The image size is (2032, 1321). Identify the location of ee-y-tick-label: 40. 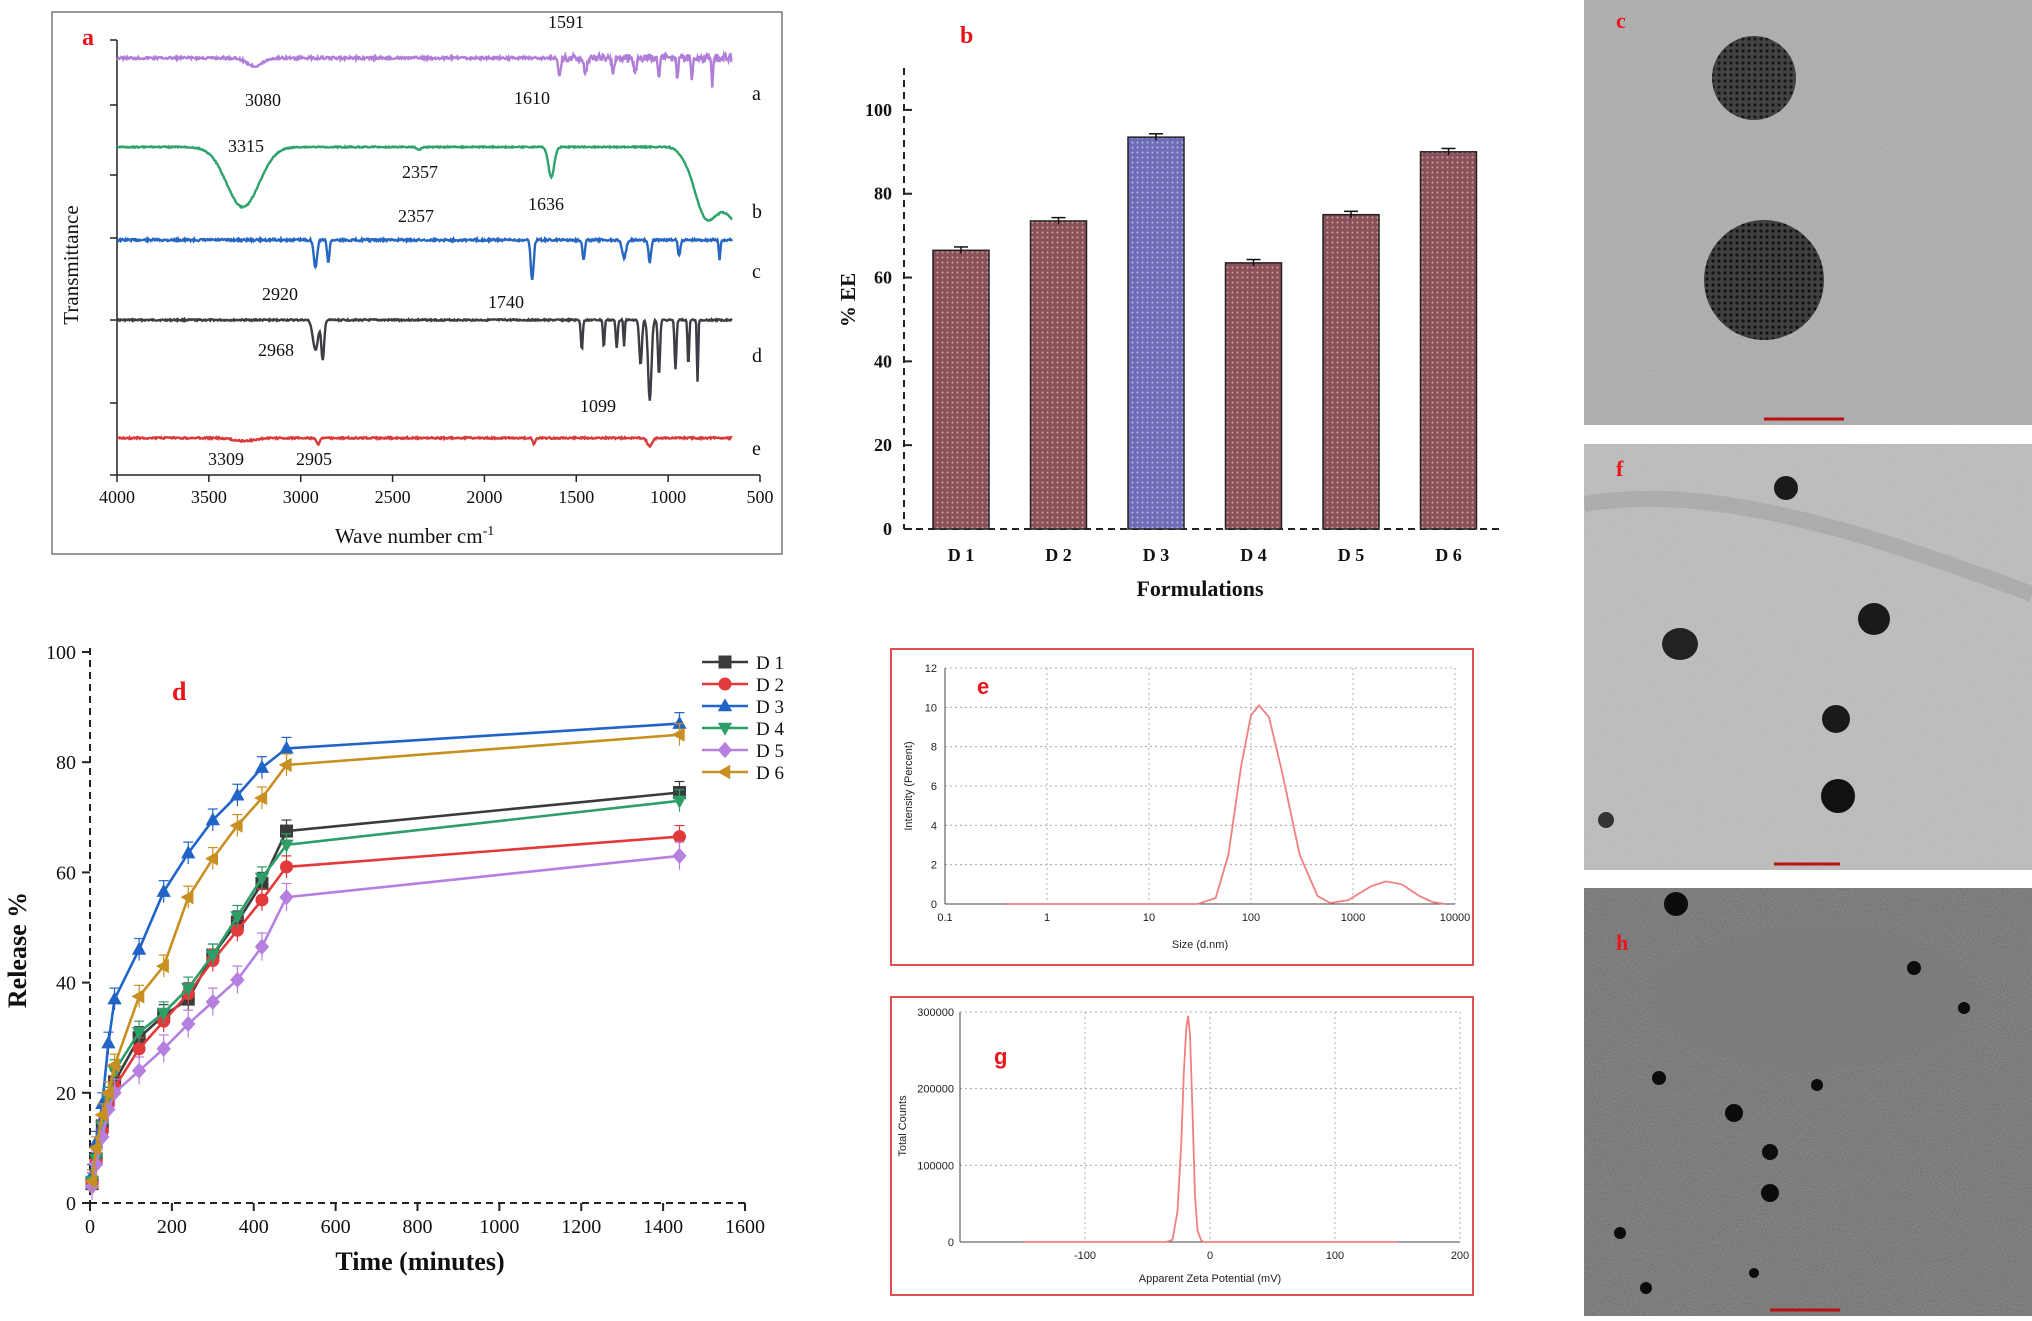
(883, 361).